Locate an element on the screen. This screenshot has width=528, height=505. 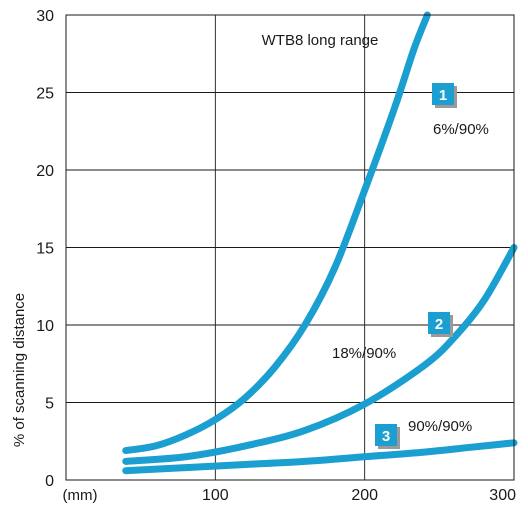
series-badge-number: 1 is located at coordinates (443, 95).